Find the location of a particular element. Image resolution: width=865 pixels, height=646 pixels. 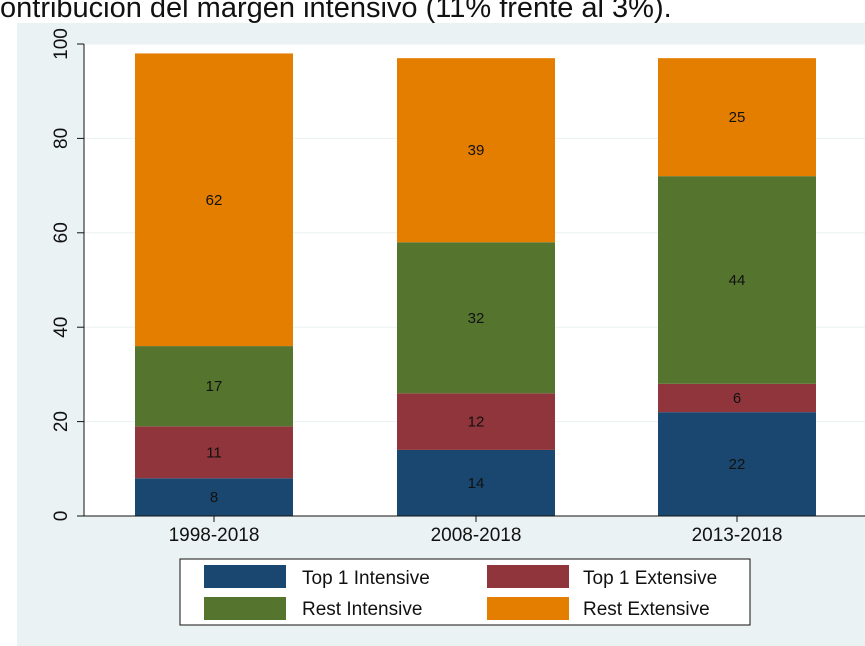

x-axis-ticks: 1998-2018 2008-2018 2013-2018 is located at coordinates (476, 531).